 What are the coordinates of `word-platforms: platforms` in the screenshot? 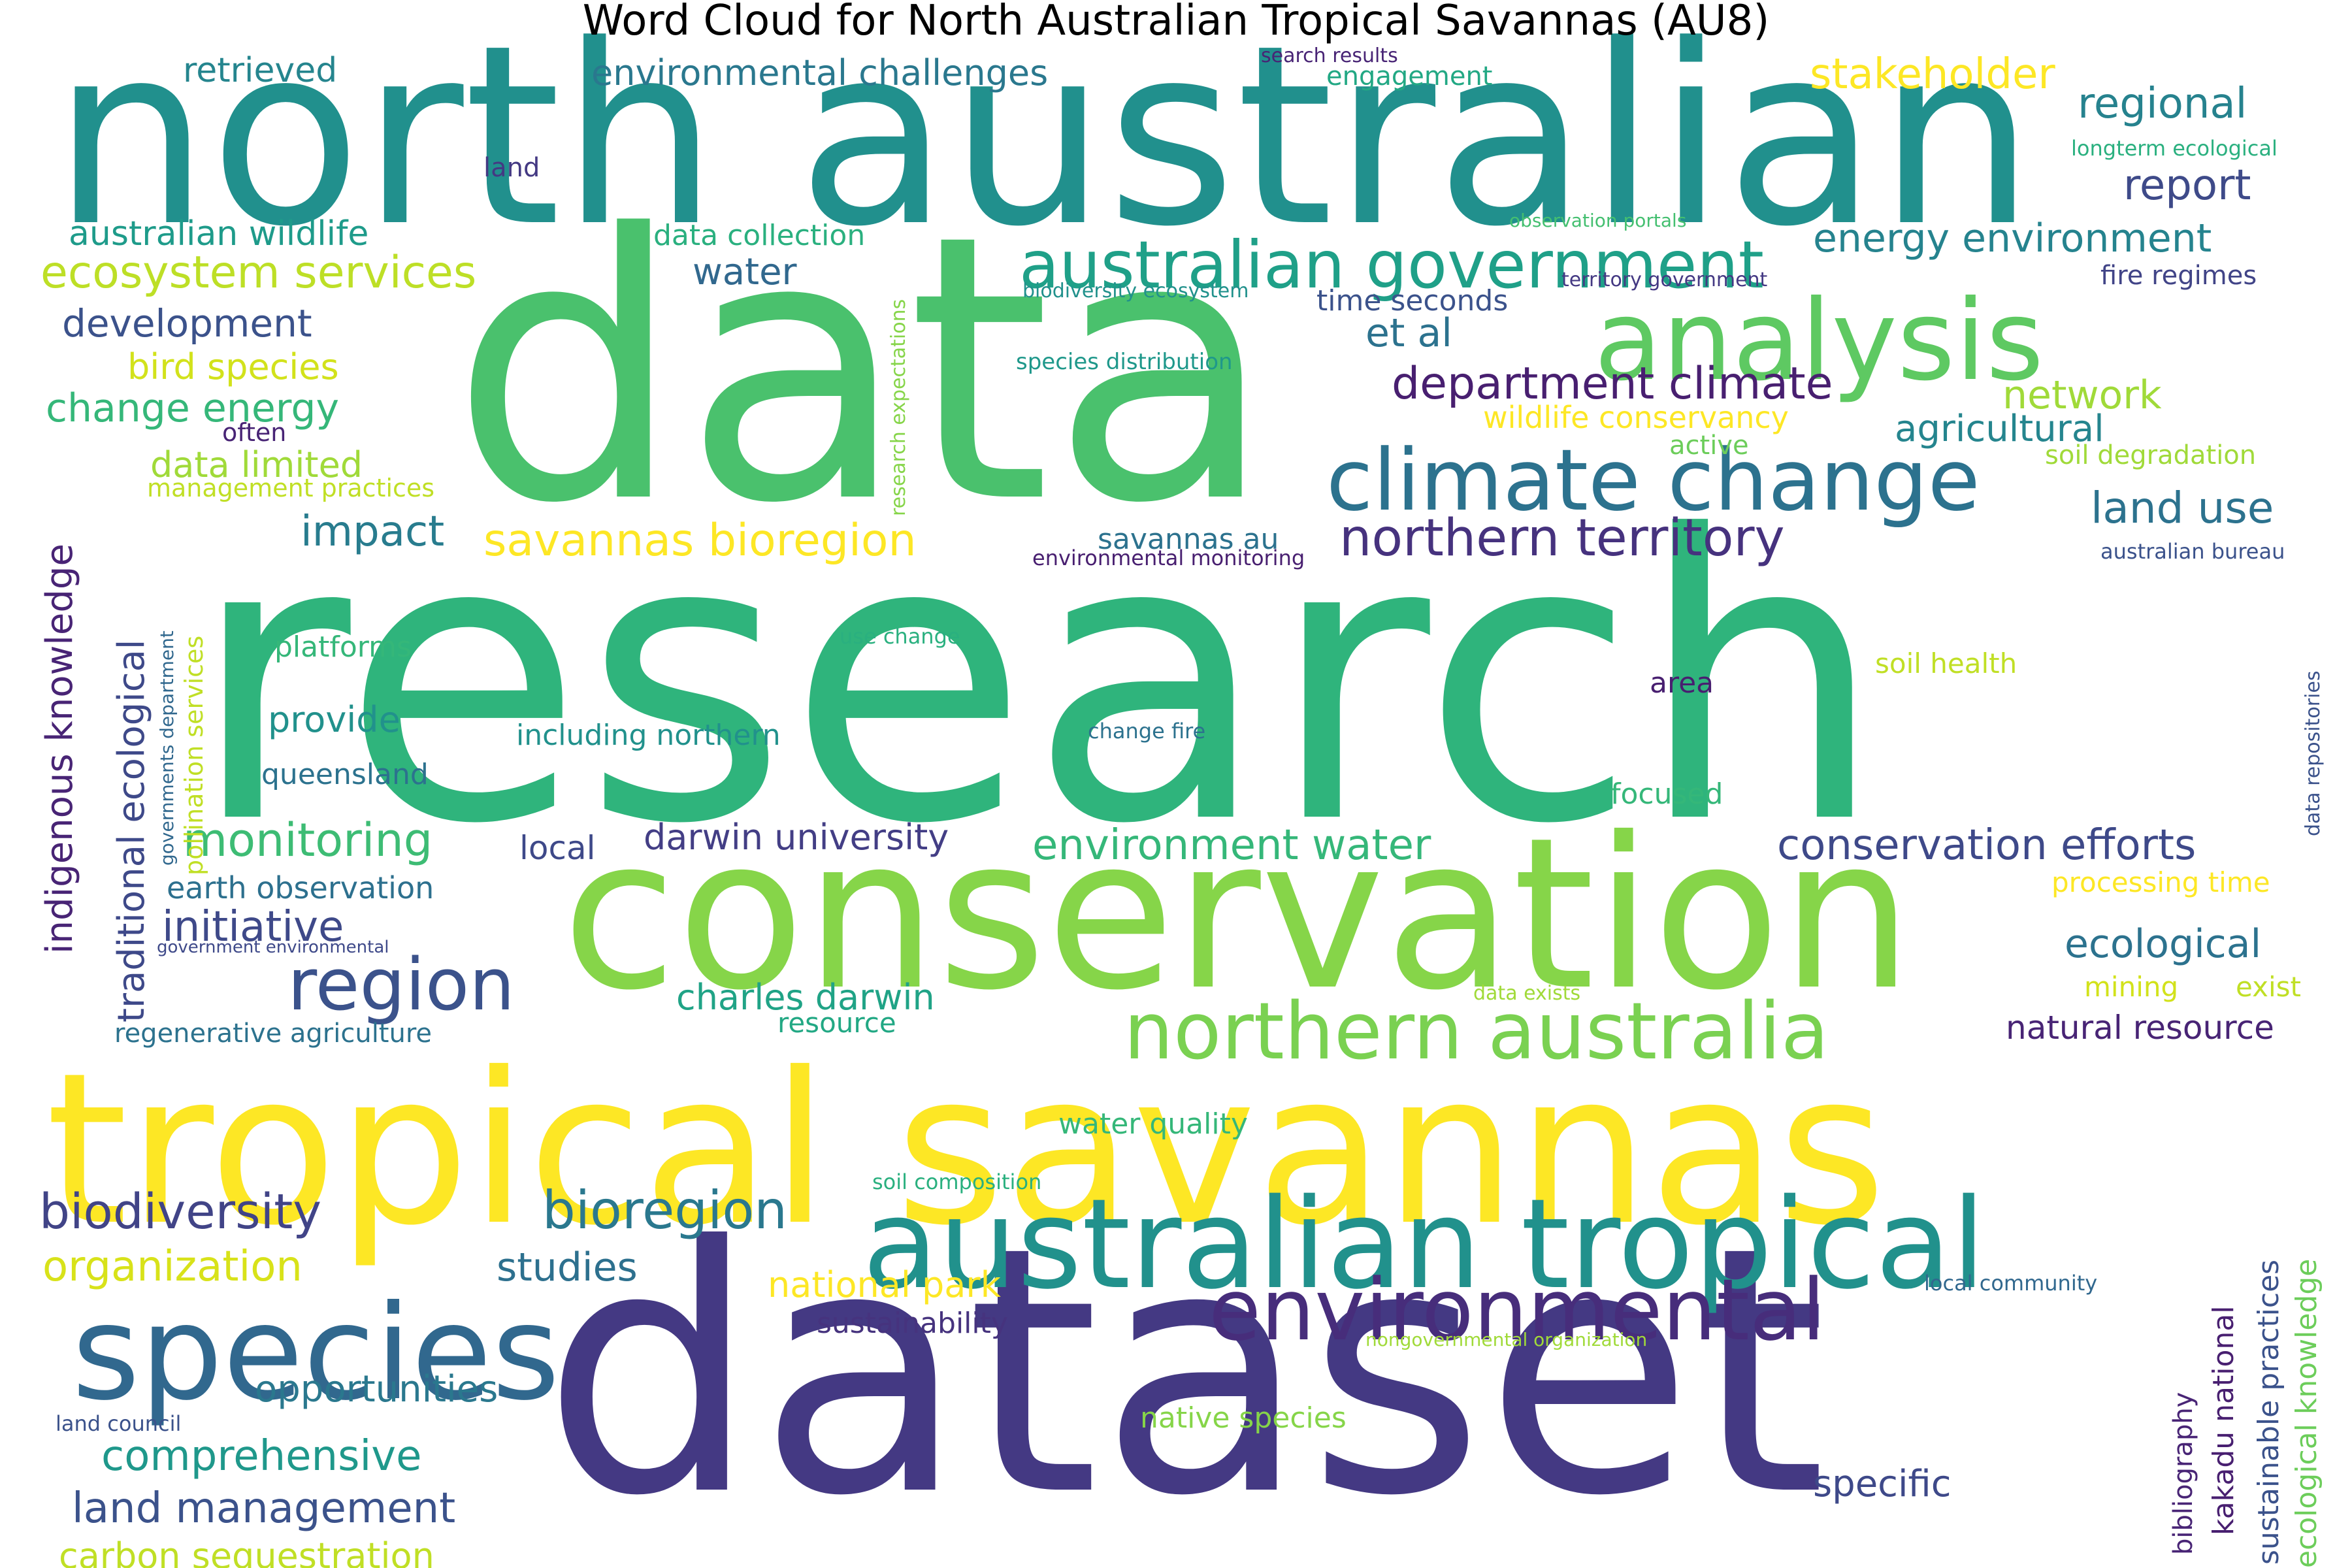 It's located at (343, 647).